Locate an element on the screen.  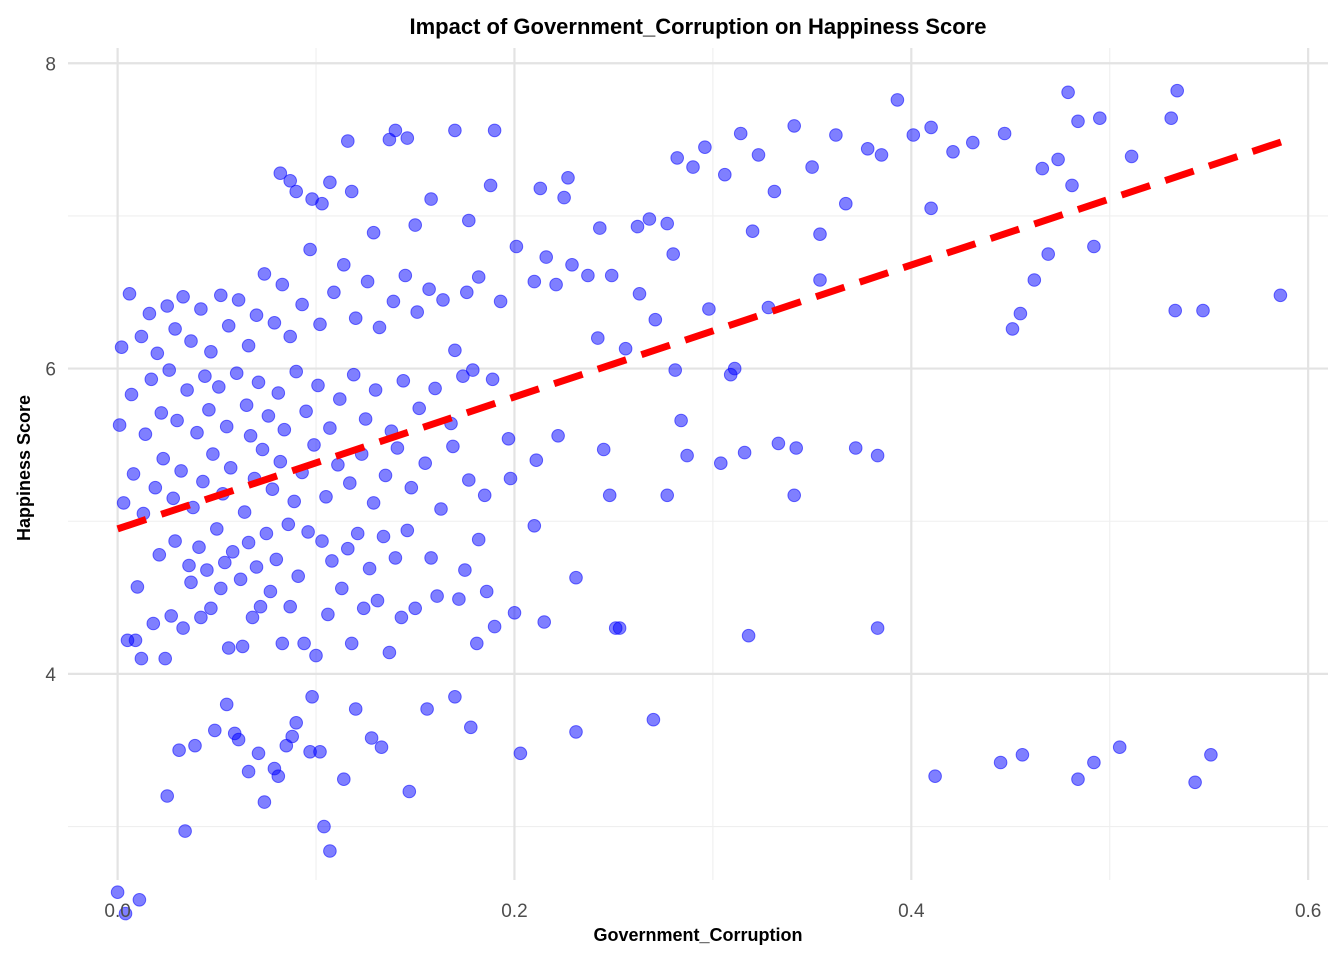
x-tick-label: 0.2 is located at coordinates (514, 911).